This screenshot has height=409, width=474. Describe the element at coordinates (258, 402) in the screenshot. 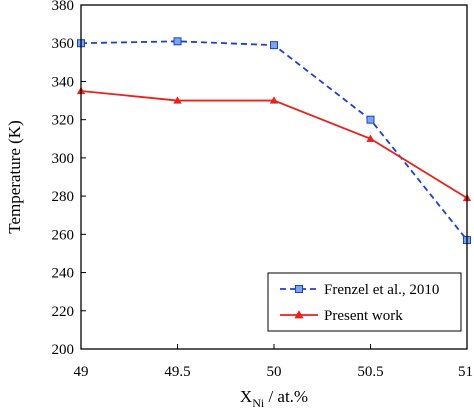

I see `x-axis-label-subscript: Ni` at that location.